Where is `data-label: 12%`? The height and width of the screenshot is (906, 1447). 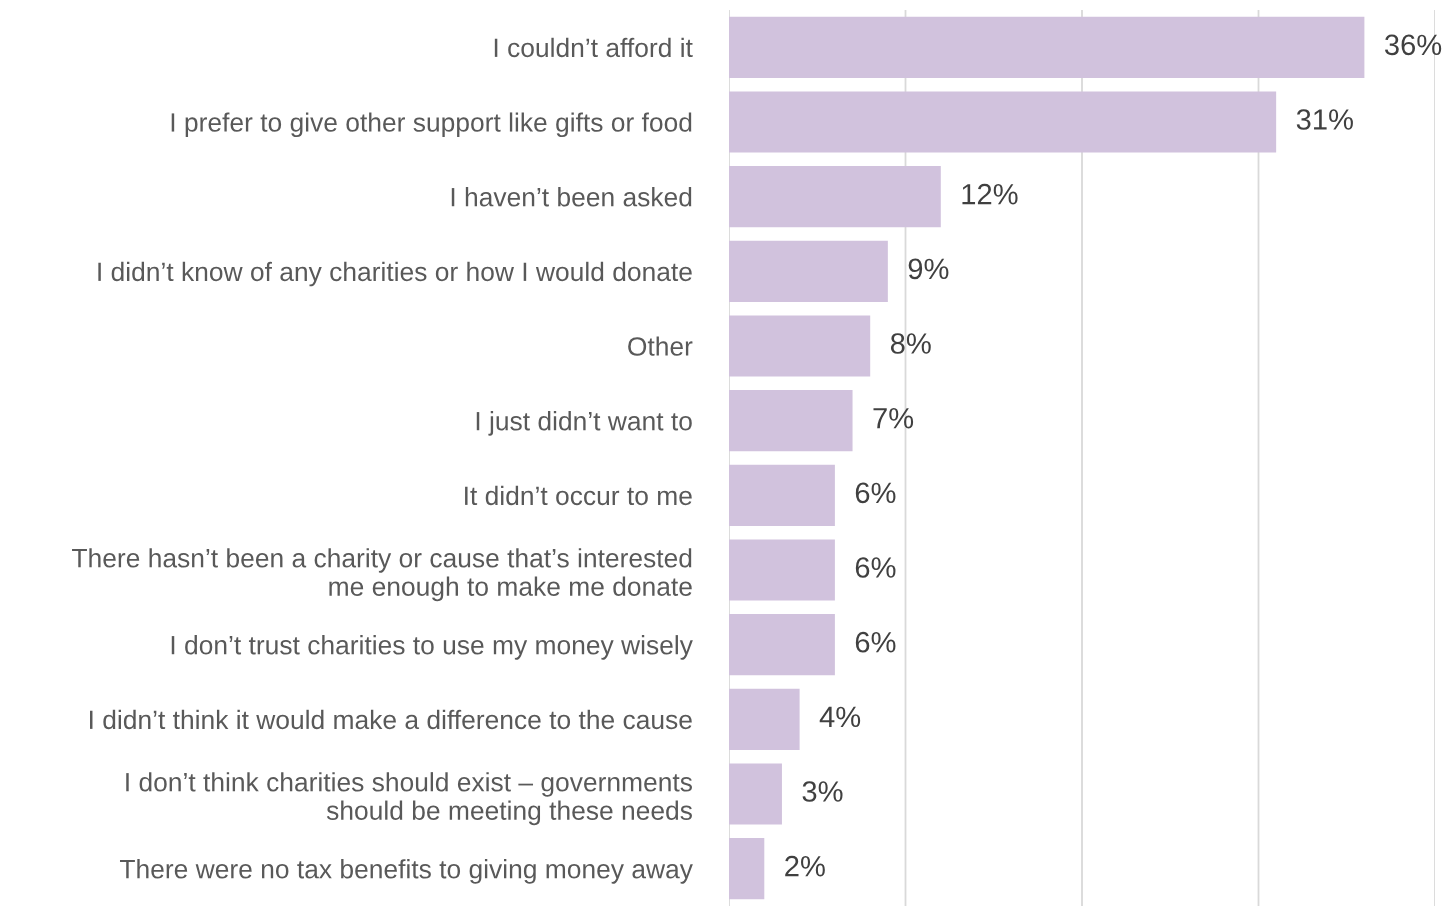
data-label: 12% is located at coordinates (990, 194).